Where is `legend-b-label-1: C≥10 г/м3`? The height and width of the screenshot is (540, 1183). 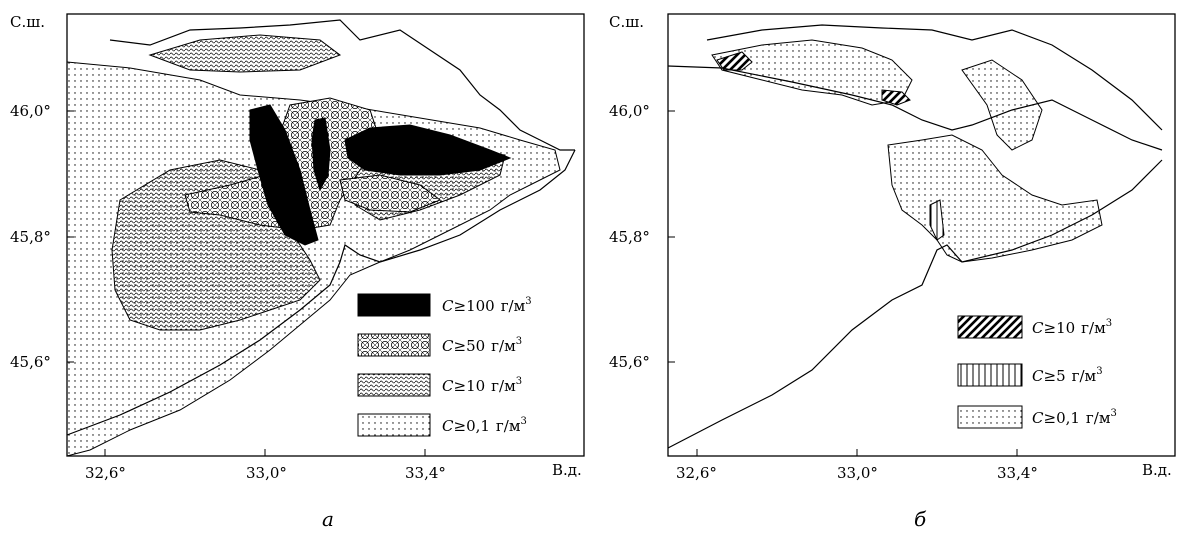
legend-b-label-1: C≥10 г/м3 is located at coordinates (1072, 327).